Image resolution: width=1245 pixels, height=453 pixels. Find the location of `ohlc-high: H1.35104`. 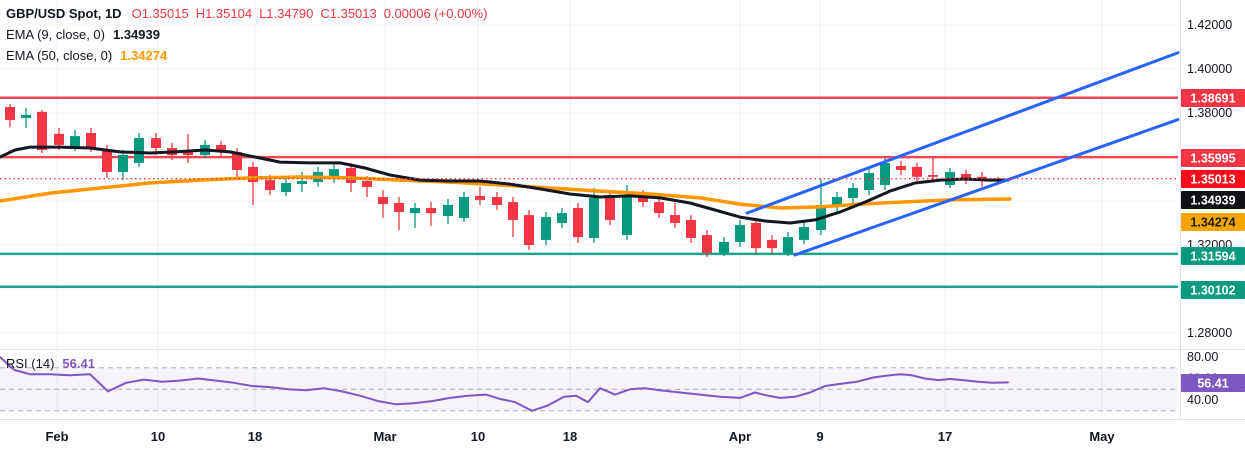

ohlc-high: H1.35104 is located at coordinates (224, 13).